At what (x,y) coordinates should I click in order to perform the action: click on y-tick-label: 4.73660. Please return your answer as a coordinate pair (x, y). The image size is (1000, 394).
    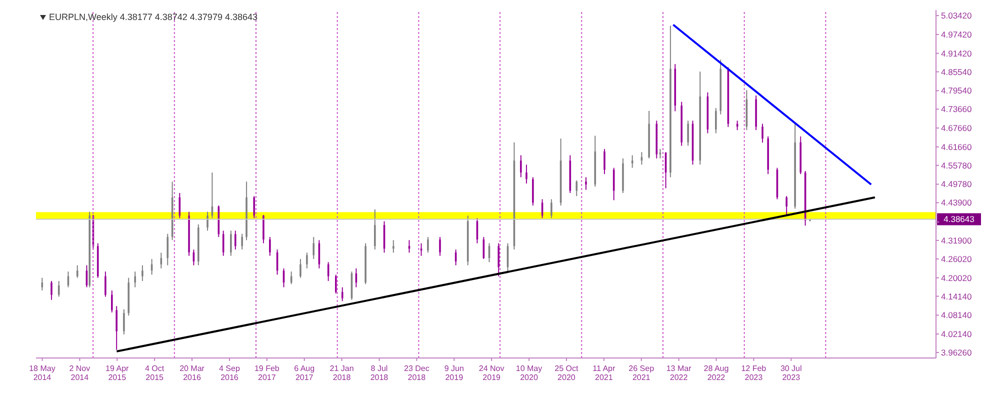
    Looking at the image, I should click on (956, 109).